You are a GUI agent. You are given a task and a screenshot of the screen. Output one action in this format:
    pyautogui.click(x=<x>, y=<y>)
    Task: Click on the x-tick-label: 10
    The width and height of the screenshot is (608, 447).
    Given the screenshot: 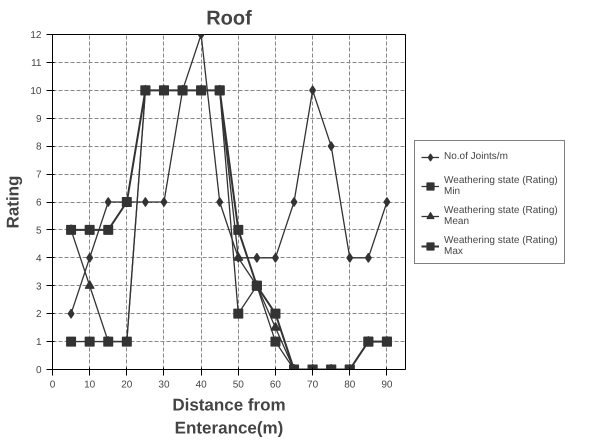 What is the action you would take?
    pyautogui.click(x=90, y=385)
    